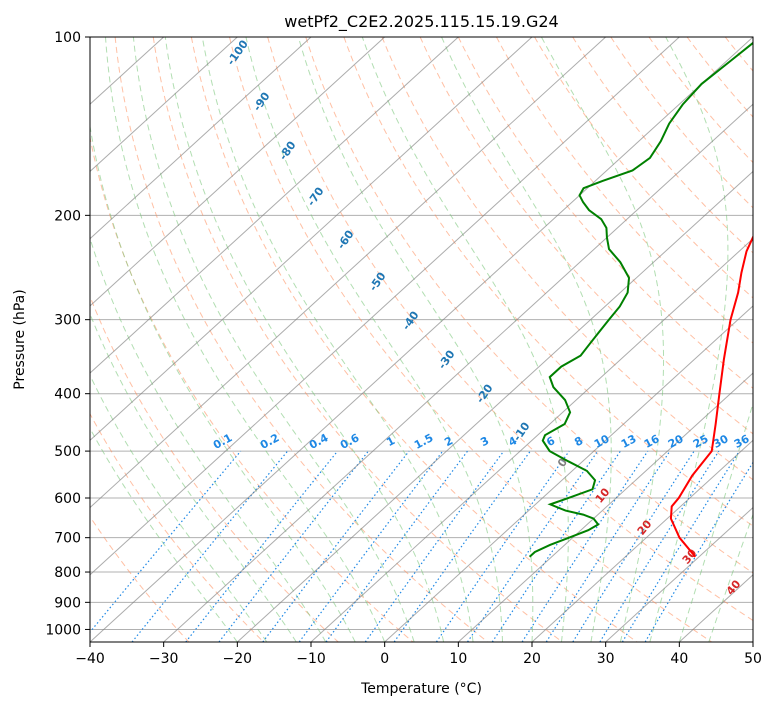  What do you see at coordinates (721, 441) in the screenshot?
I see `mixing-ratio-label: 30` at bounding box center [721, 441].